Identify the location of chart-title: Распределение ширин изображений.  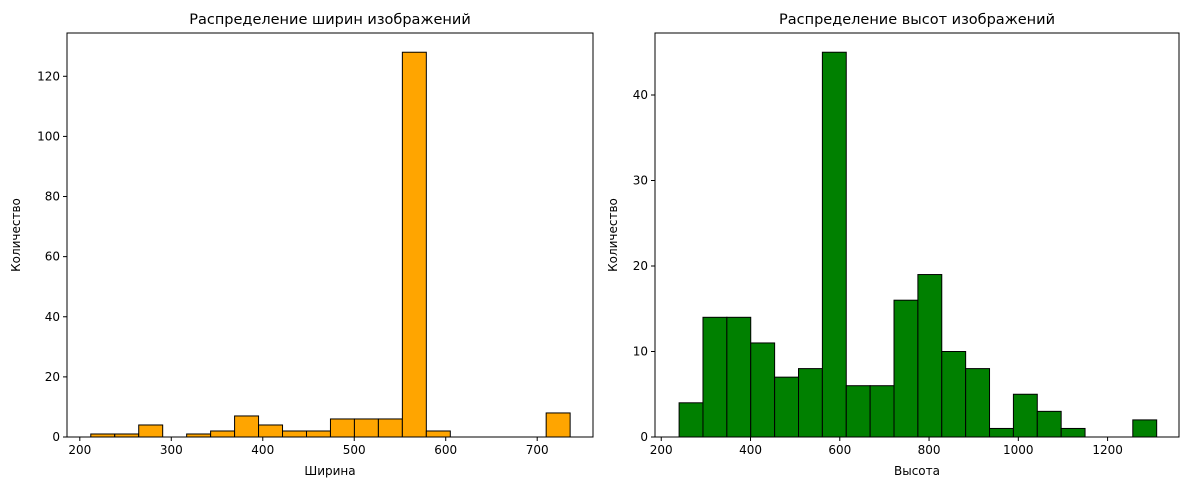
(330, 20).